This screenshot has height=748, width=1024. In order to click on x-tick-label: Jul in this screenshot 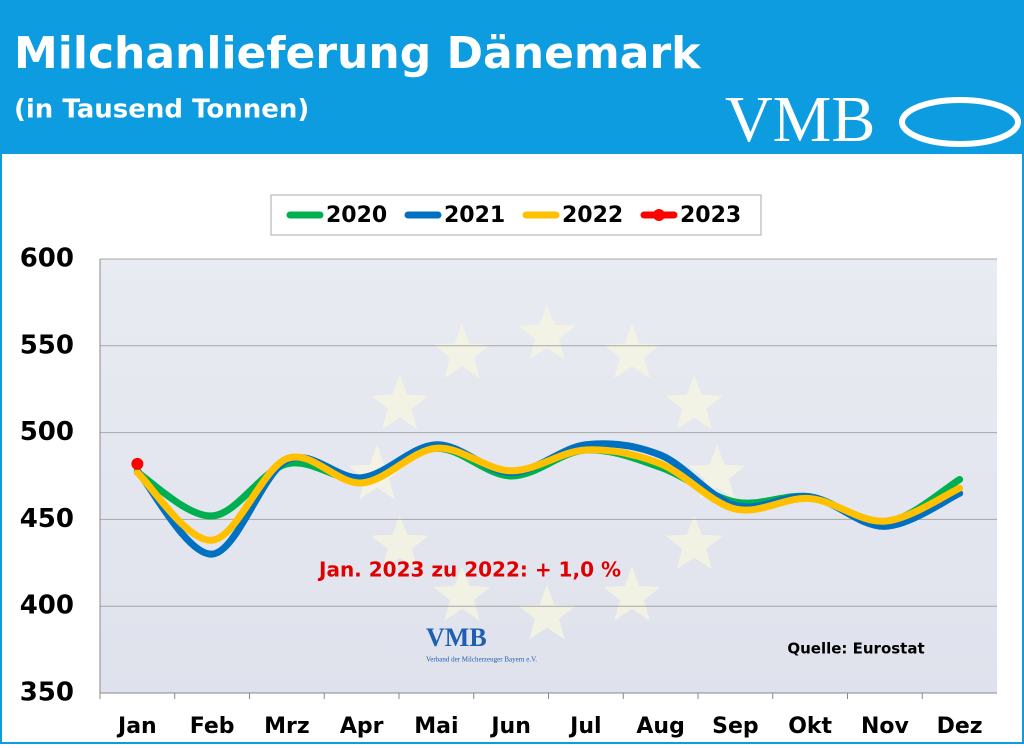, I will do `click(584, 726)`.